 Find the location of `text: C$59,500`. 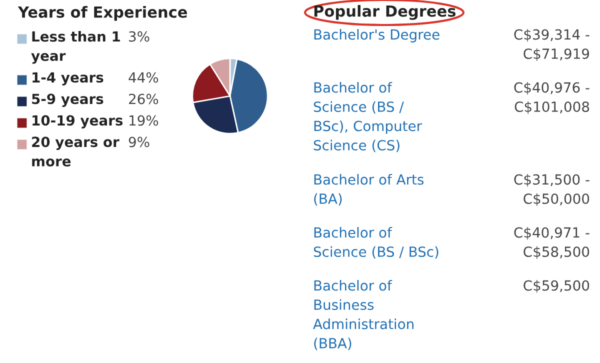

text: C$59,500 is located at coordinates (557, 286).